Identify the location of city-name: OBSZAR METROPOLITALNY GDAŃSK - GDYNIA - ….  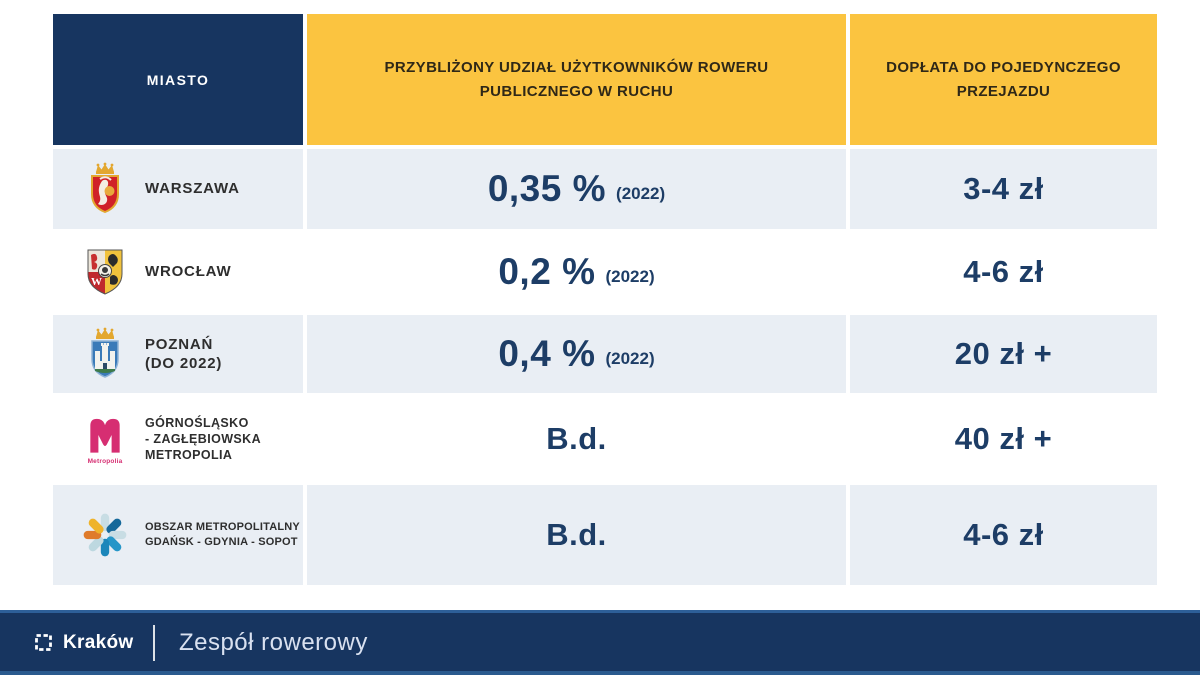
(222, 534).